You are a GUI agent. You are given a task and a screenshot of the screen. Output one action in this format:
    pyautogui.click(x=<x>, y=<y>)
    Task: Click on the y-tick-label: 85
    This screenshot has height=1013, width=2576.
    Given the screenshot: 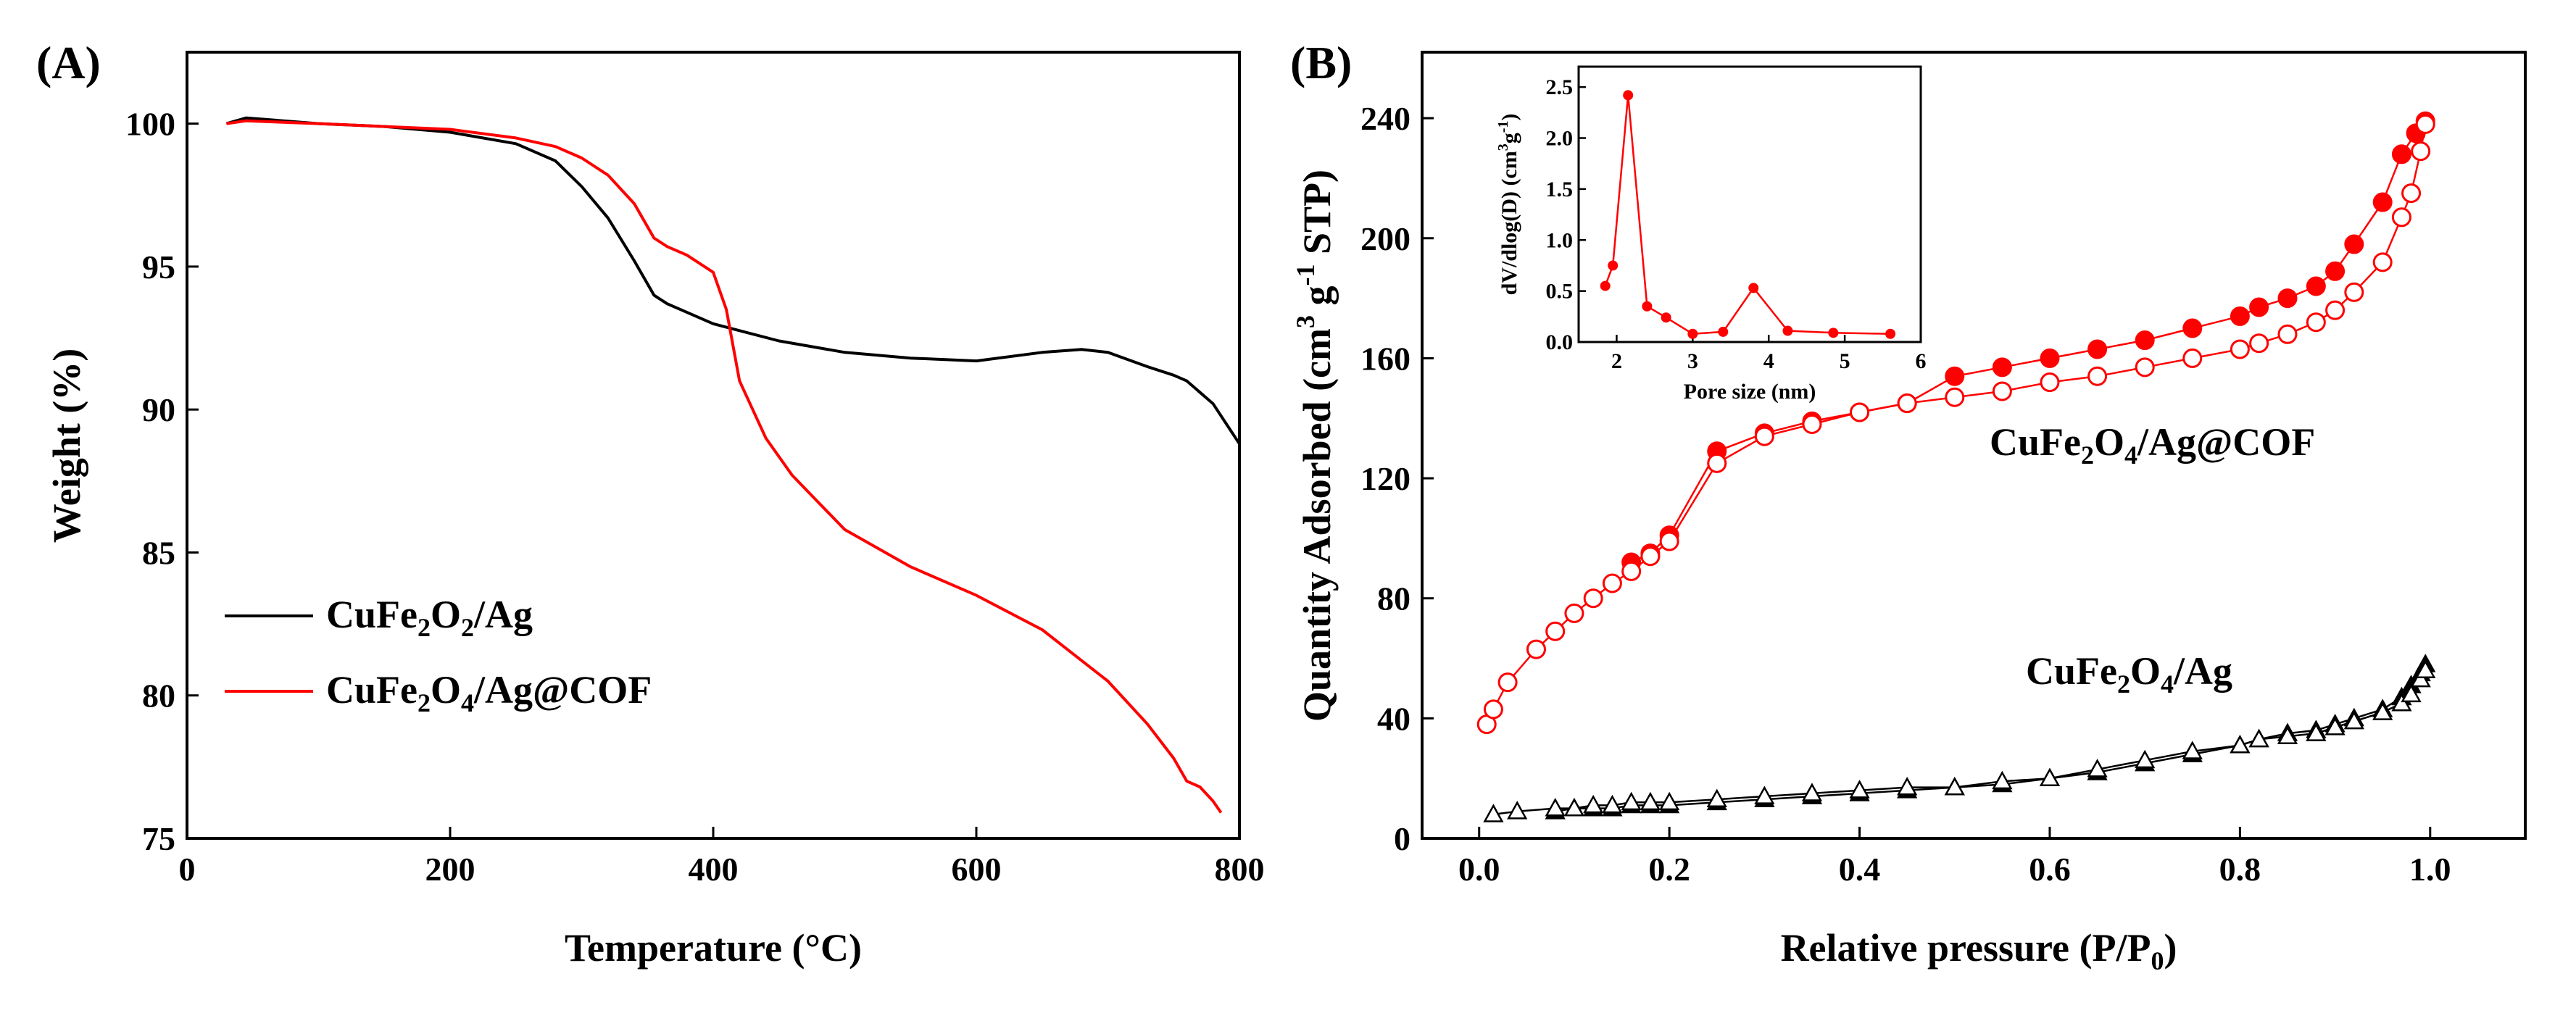 What is the action you would take?
    pyautogui.click(x=158, y=552)
    